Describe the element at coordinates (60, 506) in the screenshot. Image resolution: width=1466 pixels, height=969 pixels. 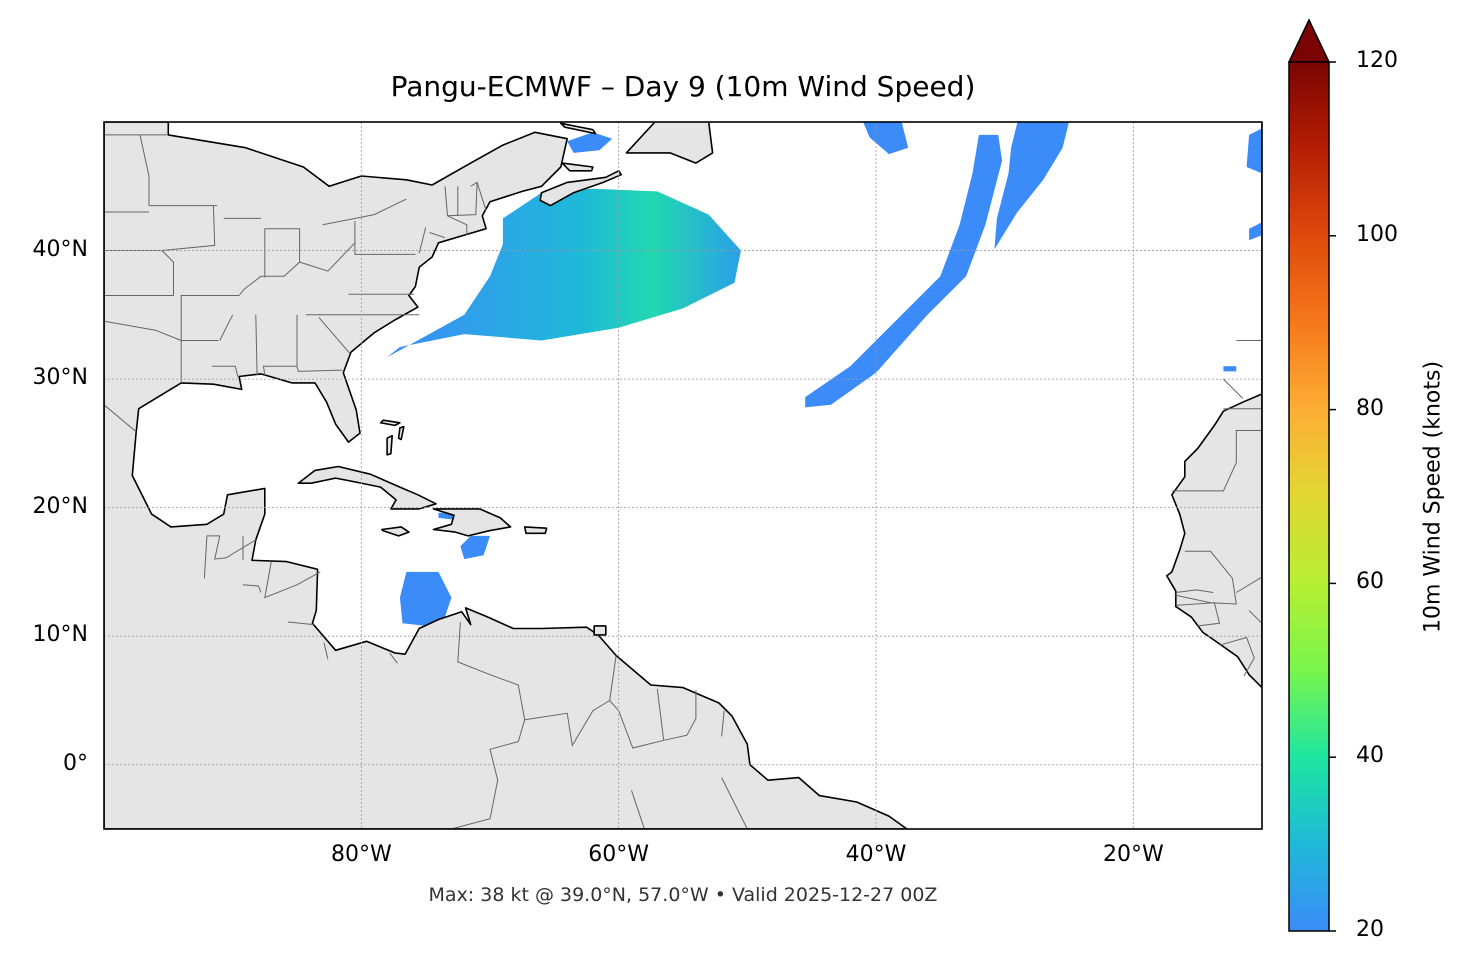
I see `lat-label: 20°N` at that location.